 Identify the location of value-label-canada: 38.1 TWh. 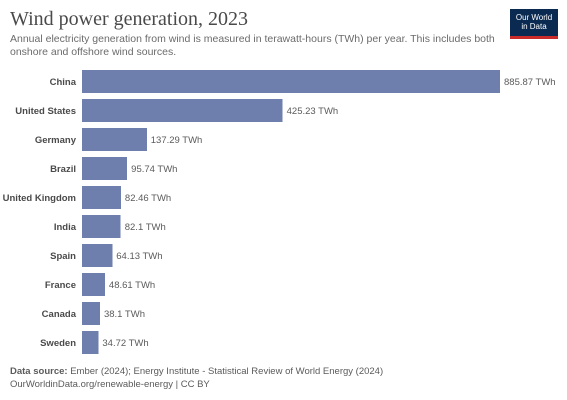
(124, 314).